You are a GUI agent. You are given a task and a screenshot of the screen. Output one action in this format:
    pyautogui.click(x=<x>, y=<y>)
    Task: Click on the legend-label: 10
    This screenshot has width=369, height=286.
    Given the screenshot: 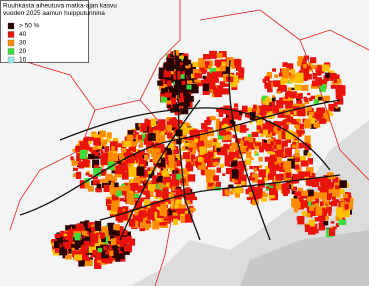 What is the action you would take?
    pyautogui.click(x=23, y=60)
    